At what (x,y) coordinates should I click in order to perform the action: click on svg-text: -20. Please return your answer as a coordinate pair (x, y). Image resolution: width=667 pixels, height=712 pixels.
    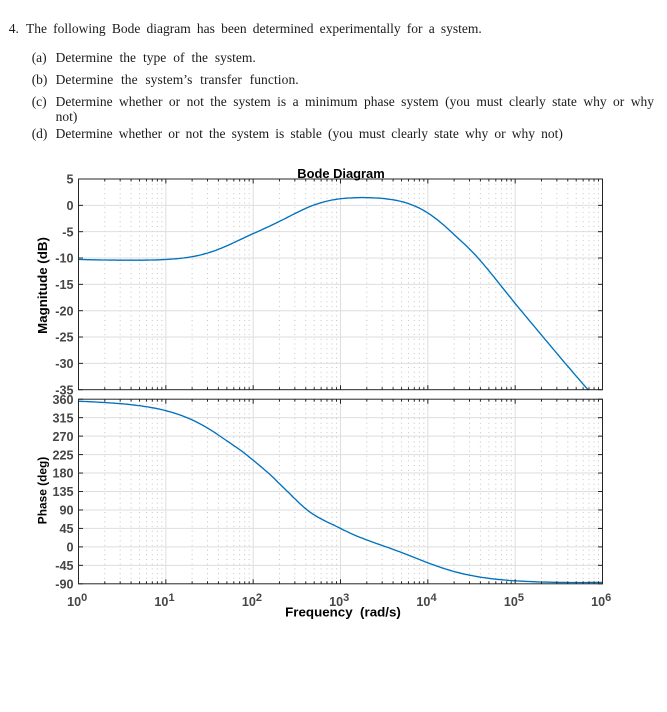
    Looking at the image, I should click on (64, 311).